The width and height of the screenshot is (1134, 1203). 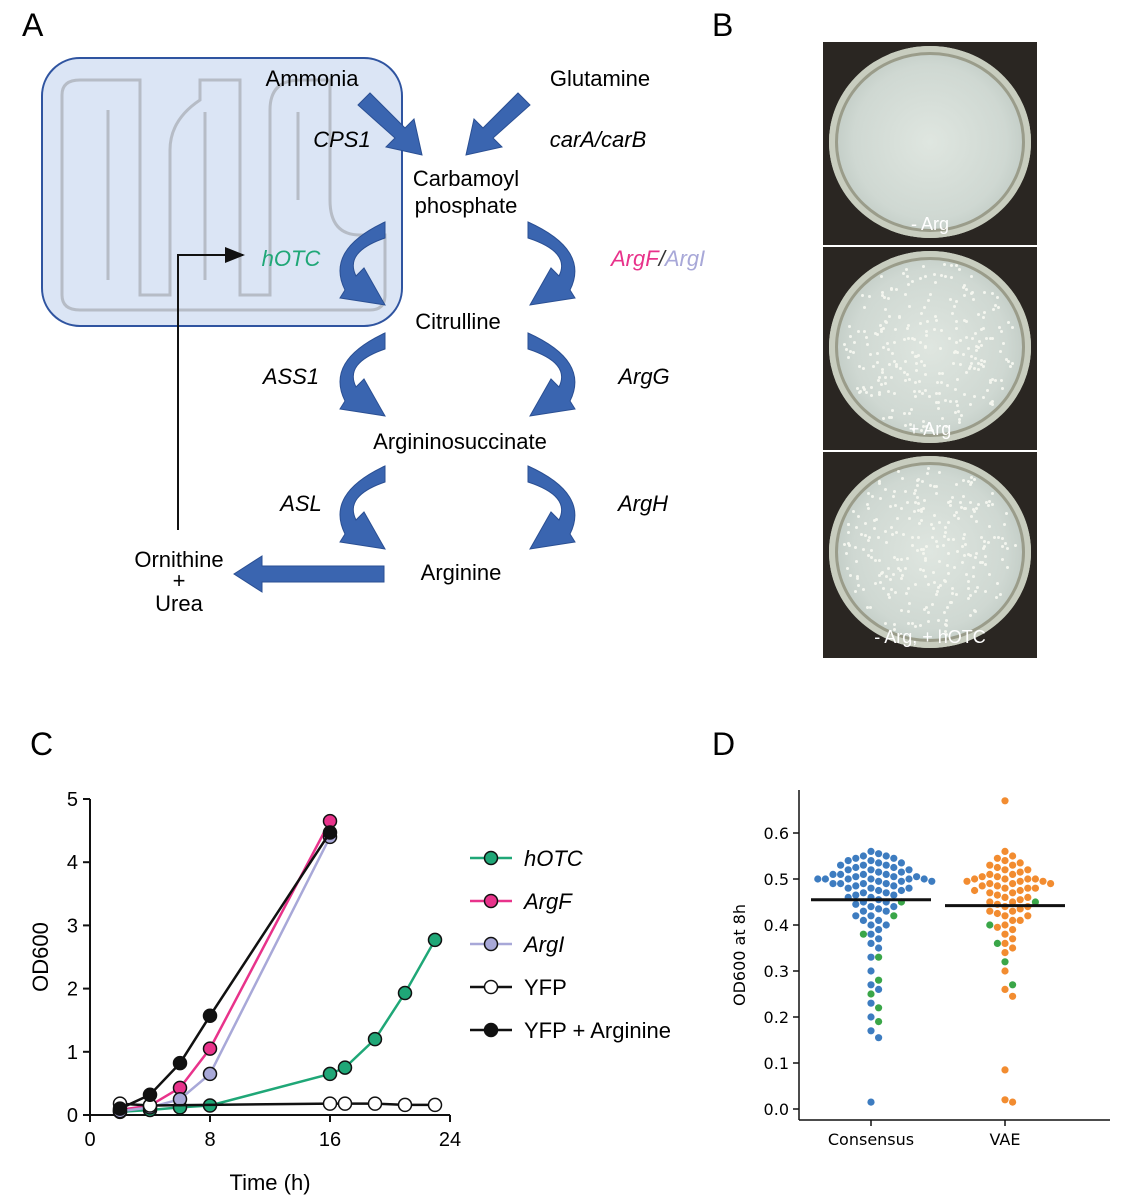 What do you see at coordinates (278, 1026) in the screenshot?
I see `series-line` at bounding box center [278, 1026].